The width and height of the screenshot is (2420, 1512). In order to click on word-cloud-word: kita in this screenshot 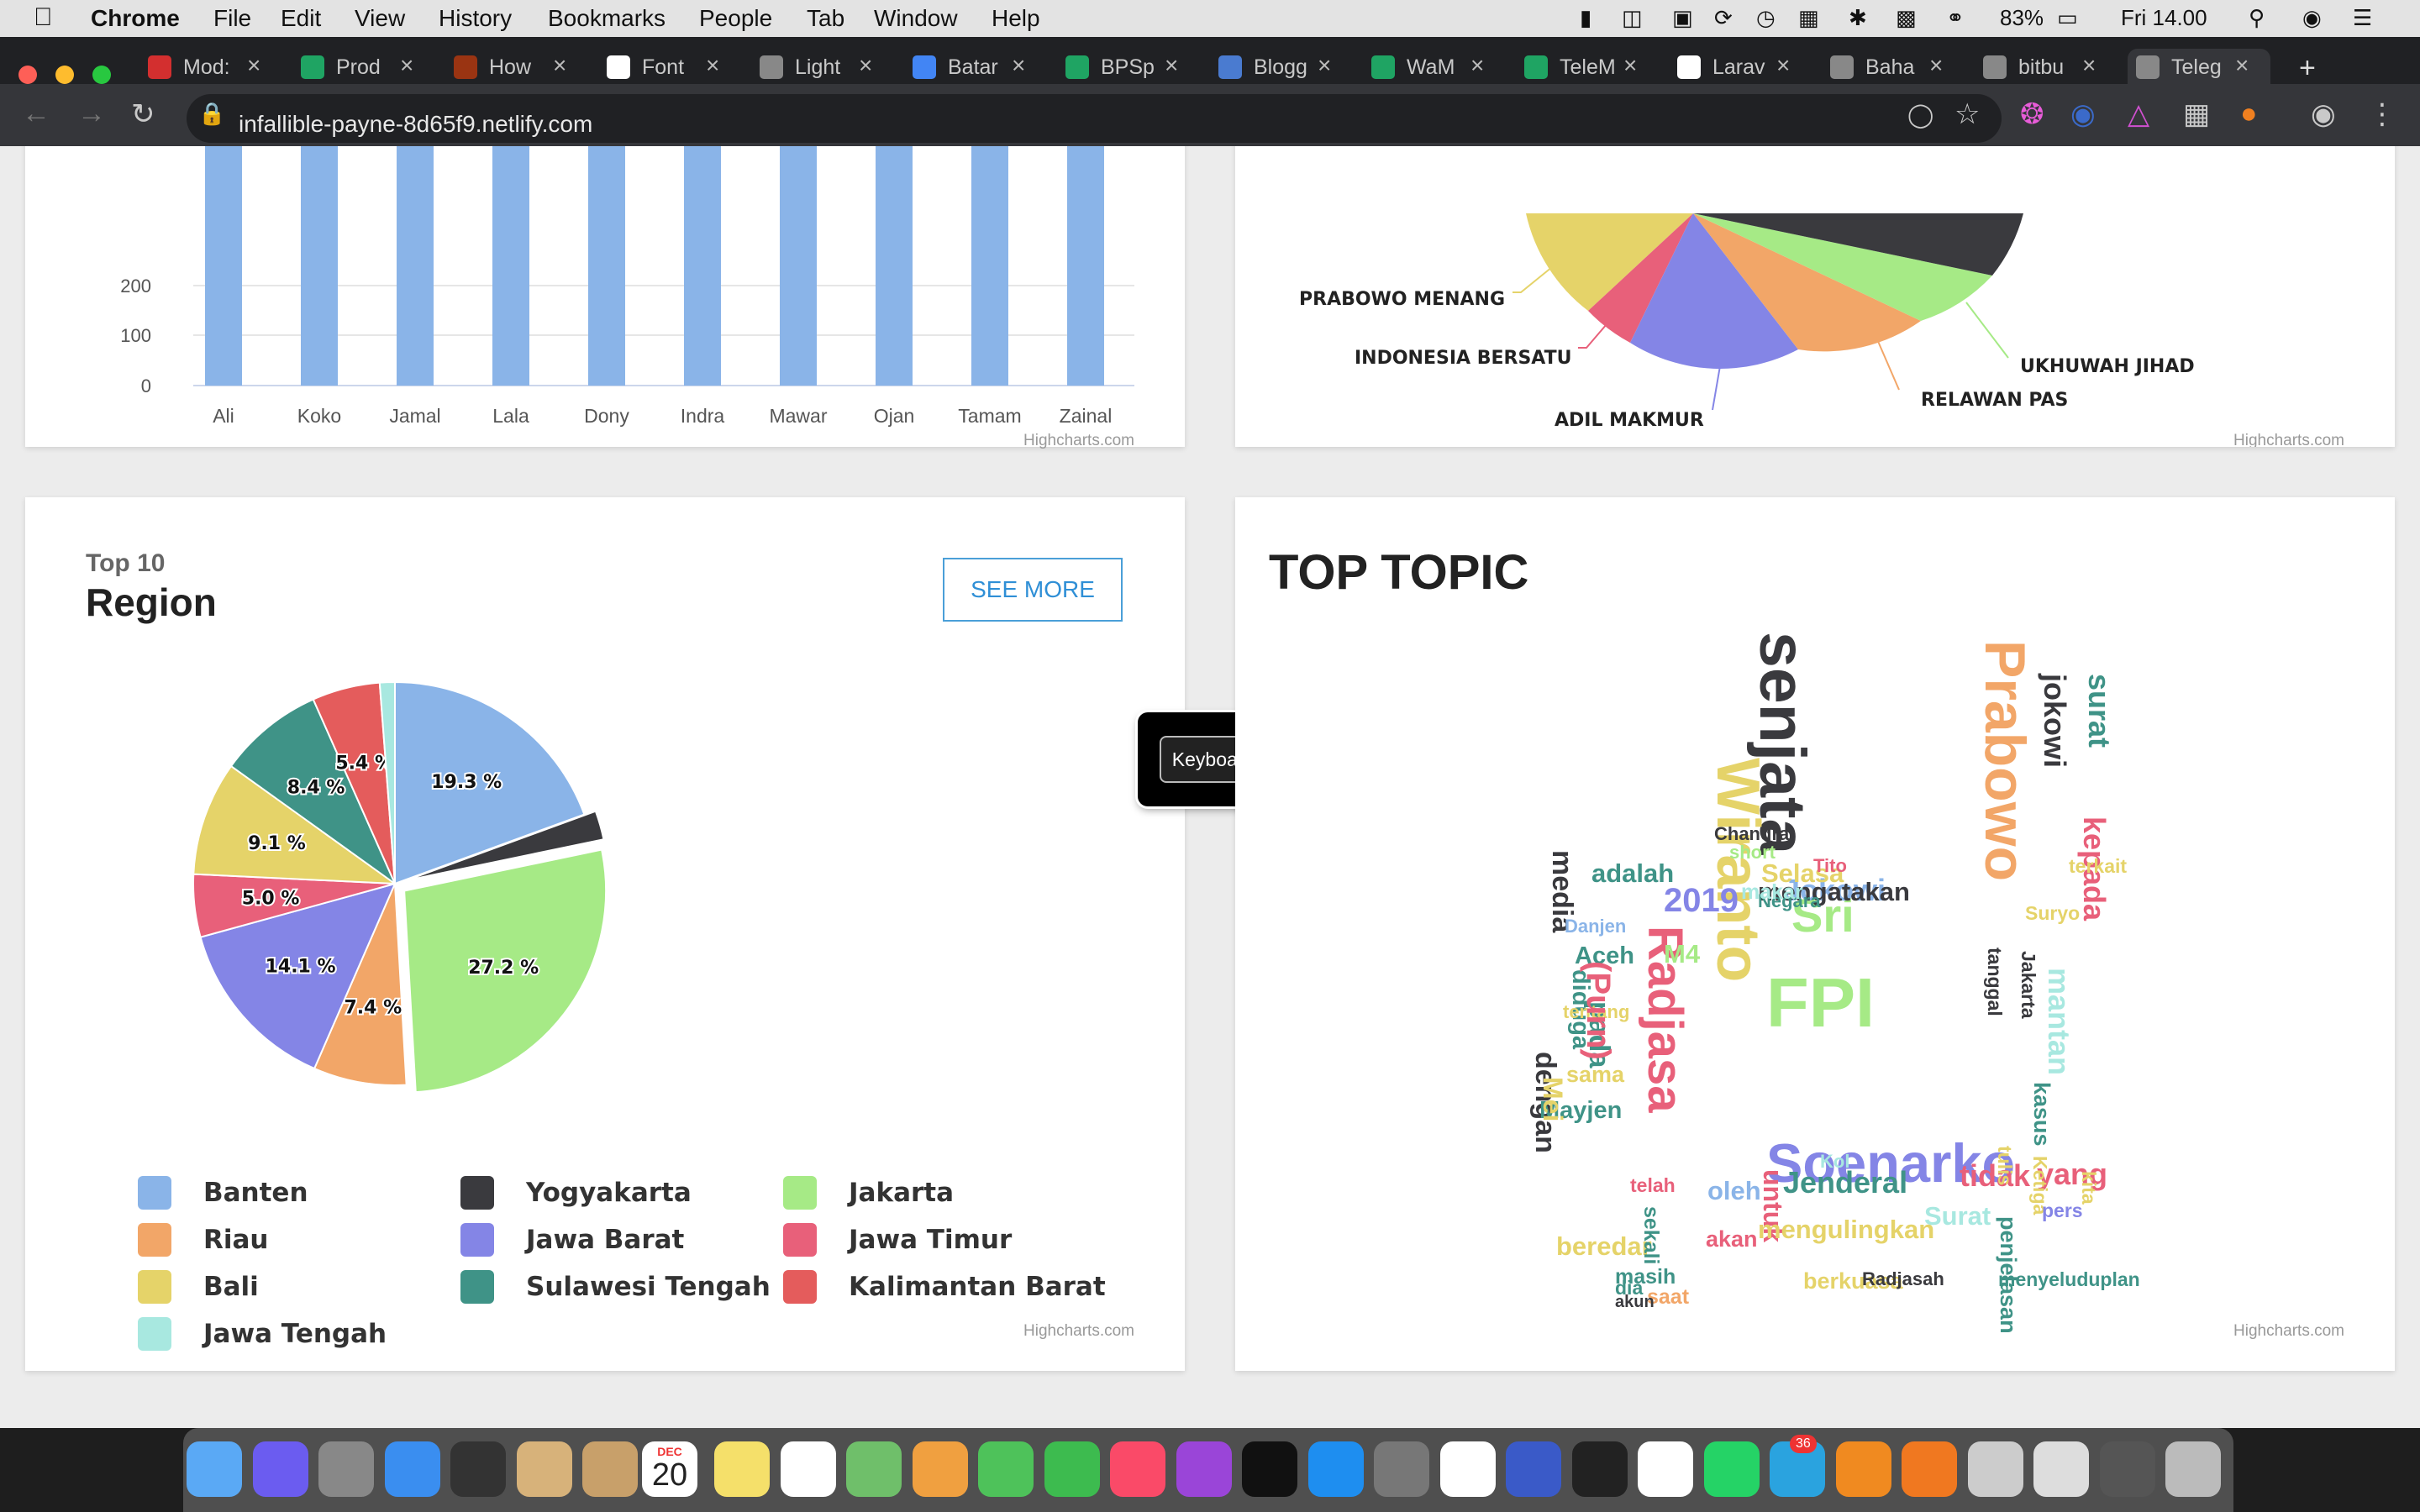, I will do `click(2089, 1188)`.